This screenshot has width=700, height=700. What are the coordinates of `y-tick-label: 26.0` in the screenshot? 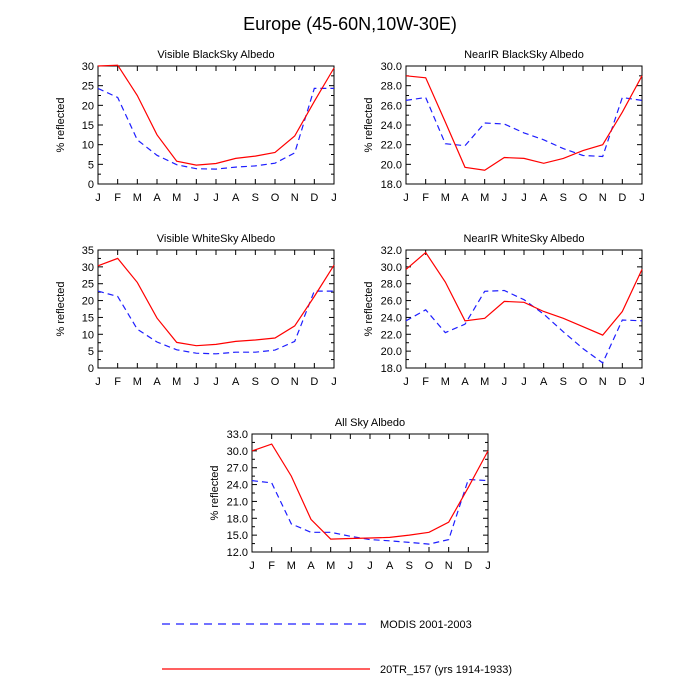 It's located at (391, 106).